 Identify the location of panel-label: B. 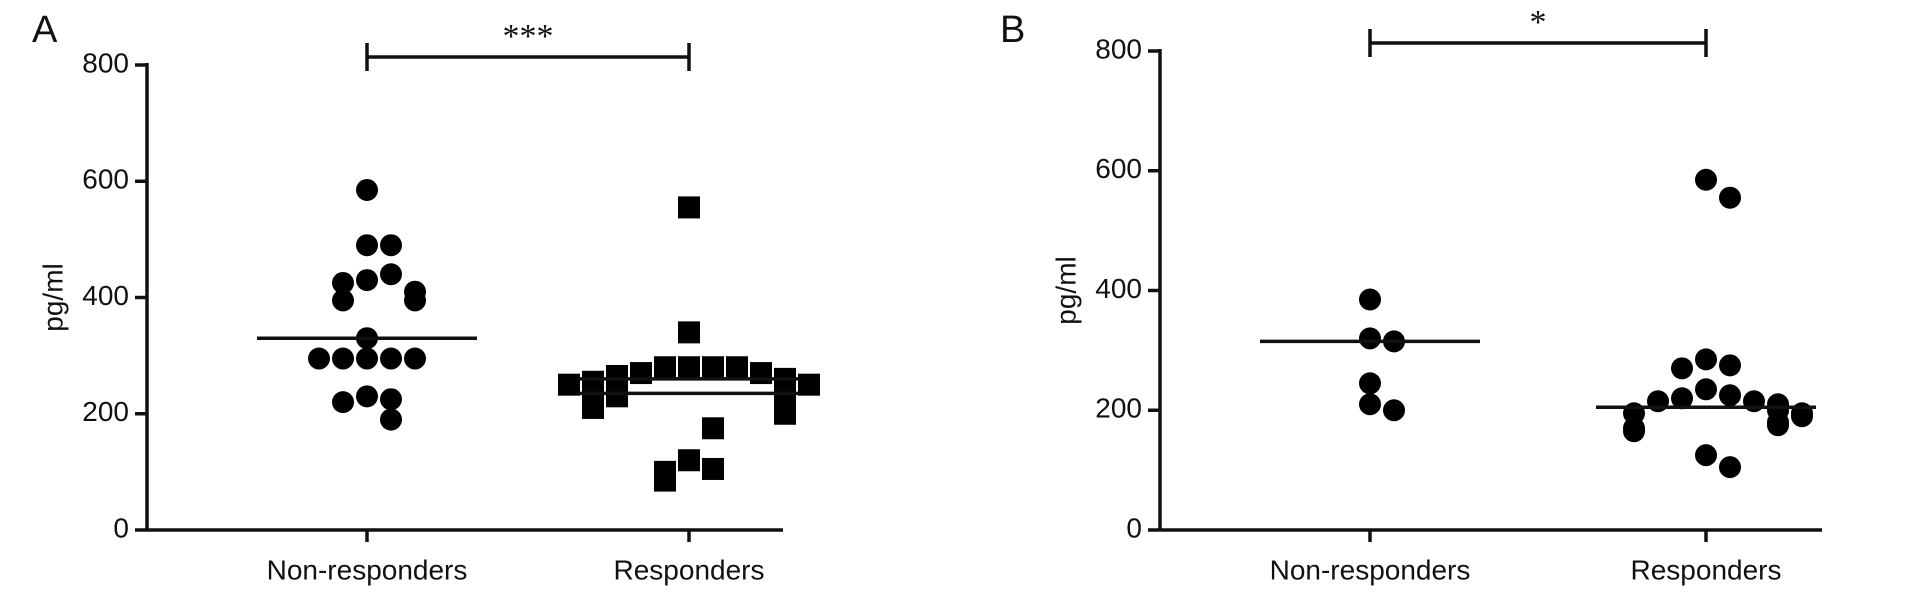
(1012, 30).